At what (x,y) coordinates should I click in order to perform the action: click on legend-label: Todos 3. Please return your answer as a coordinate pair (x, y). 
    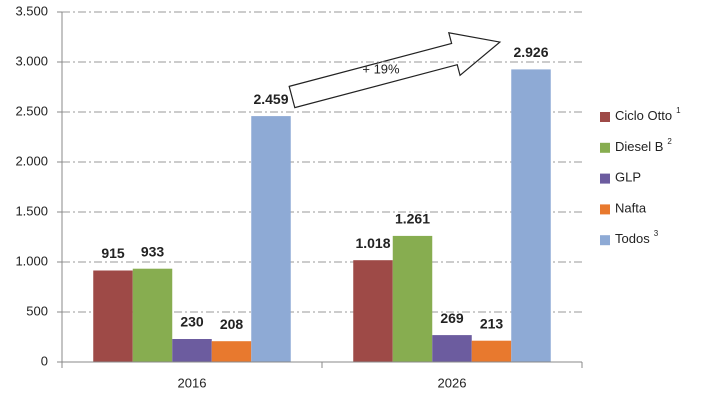
    Looking at the image, I should click on (637, 237).